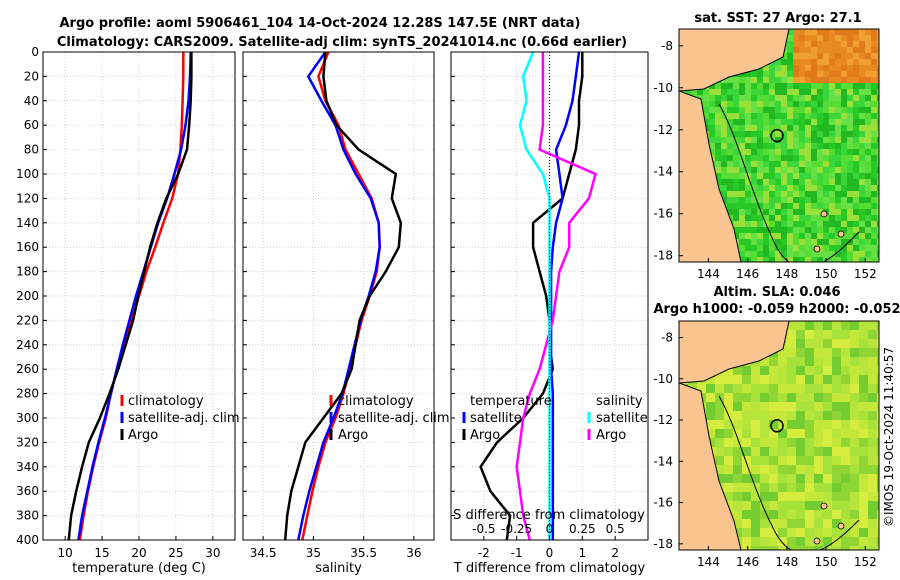 This screenshot has height=580, width=900. Describe the element at coordinates (841, 234) in the screenshot. I see `island` at that location.